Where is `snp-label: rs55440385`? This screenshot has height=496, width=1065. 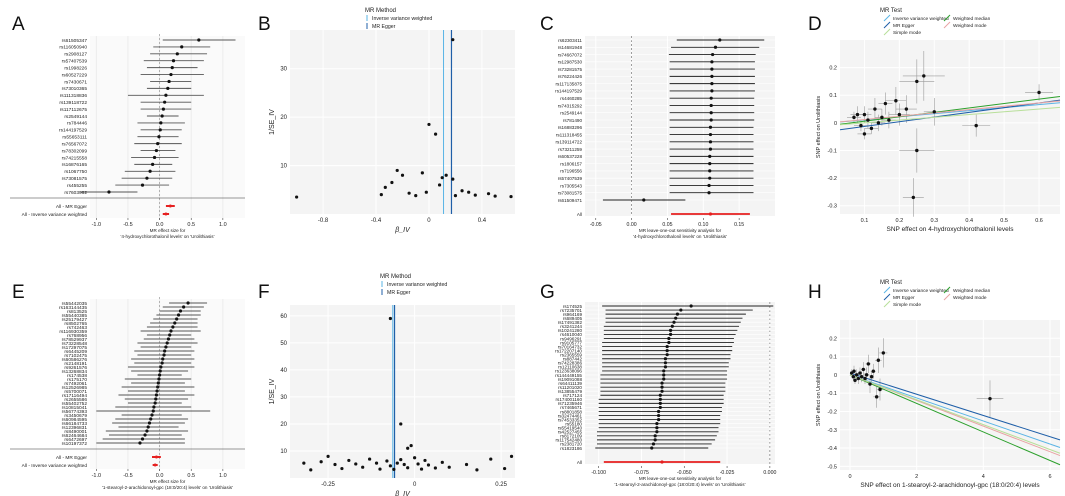
snp-label: rs55440385 is located at coordinates (75, 316).